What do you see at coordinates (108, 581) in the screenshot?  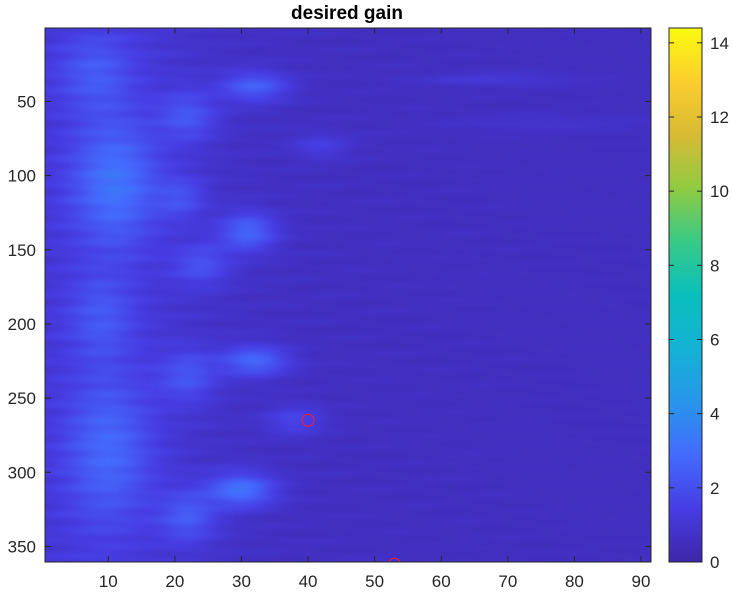 I see `x-tick-label: 10` at bounding box center [108, 581].